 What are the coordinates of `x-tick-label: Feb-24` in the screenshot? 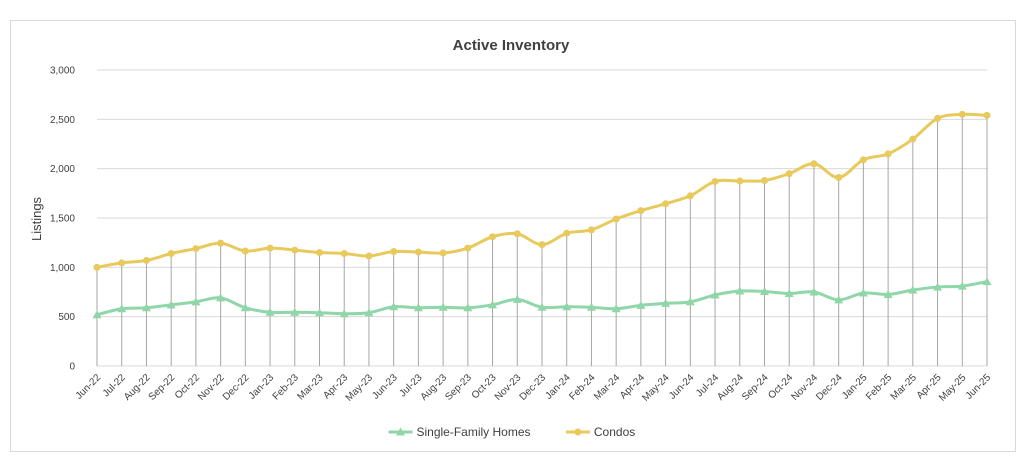 It's located at (582, 387).